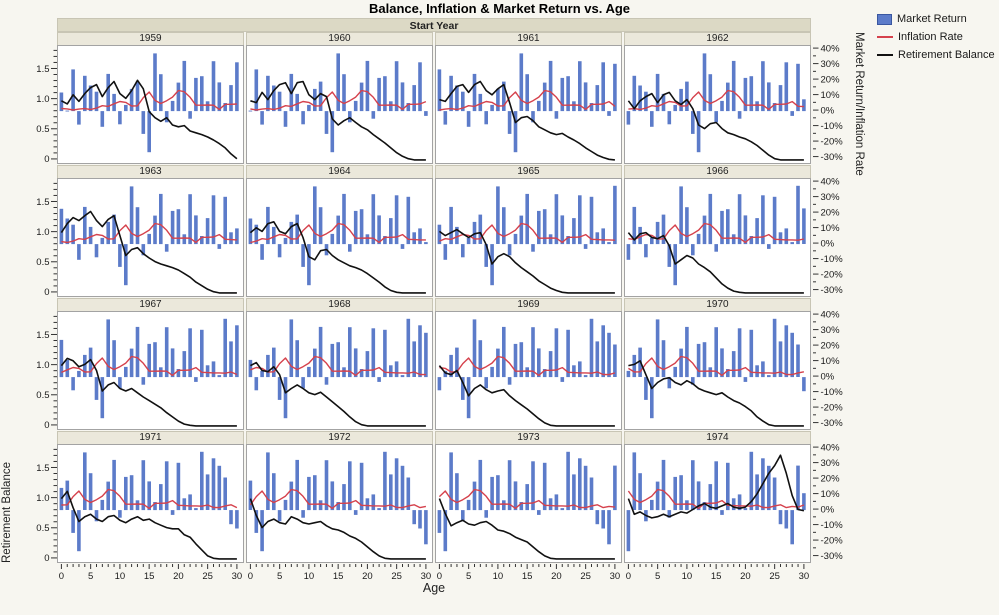  I want to click on panel-1964: 1964, so click(339, 231).